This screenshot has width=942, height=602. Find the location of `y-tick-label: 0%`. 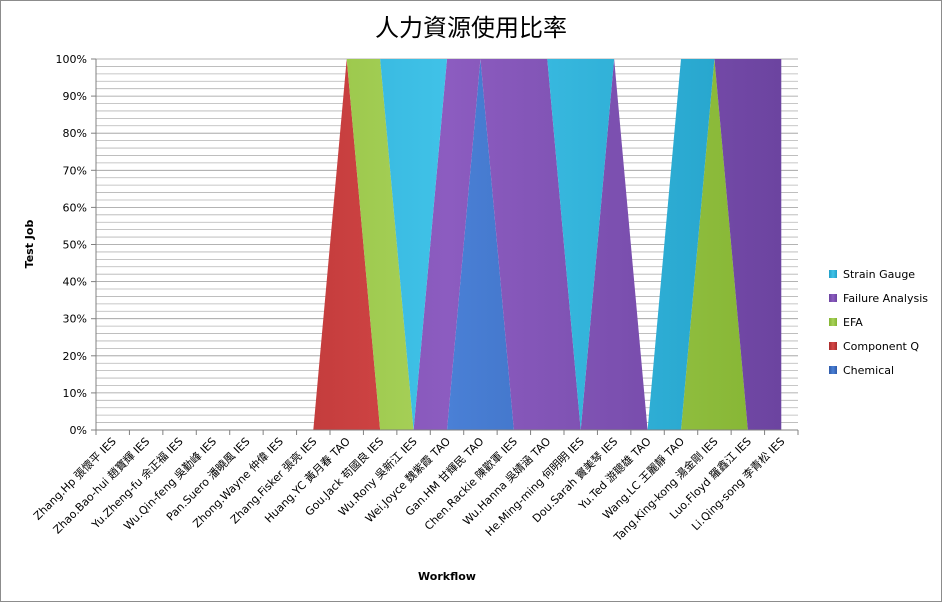

y-tick-label: 0% is located at coordinates (78, 430).